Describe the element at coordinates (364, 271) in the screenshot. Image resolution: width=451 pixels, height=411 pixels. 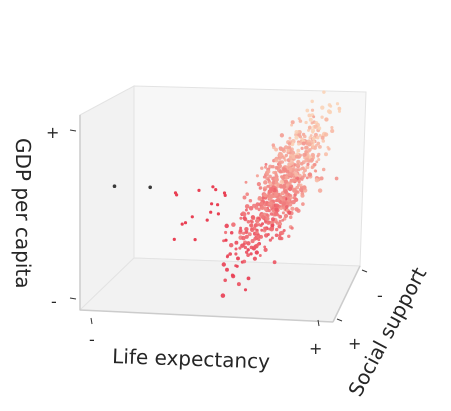
I see `y-tick-mark-min` at that location.